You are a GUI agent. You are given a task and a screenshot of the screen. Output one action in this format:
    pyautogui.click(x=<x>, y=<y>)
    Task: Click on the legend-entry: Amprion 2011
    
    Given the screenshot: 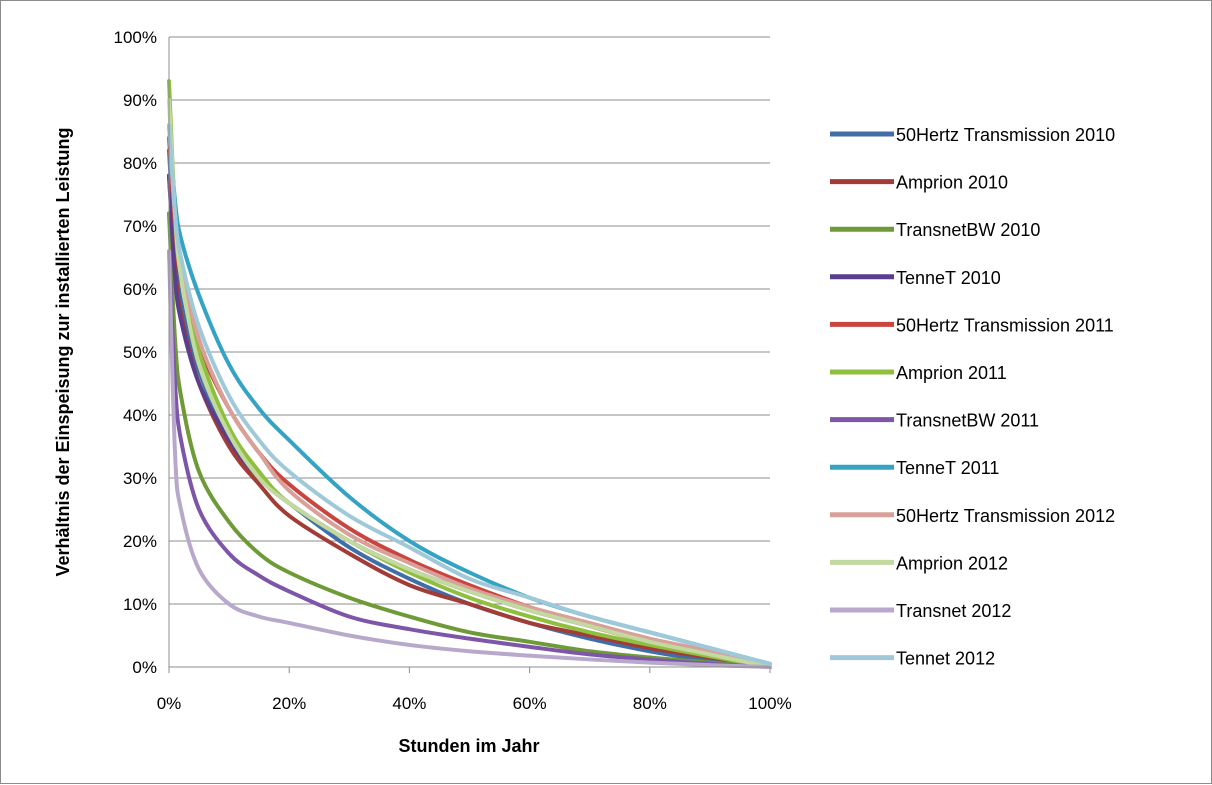 What is the action you would take?
    pyautogui.click(x=918, y=373)
    